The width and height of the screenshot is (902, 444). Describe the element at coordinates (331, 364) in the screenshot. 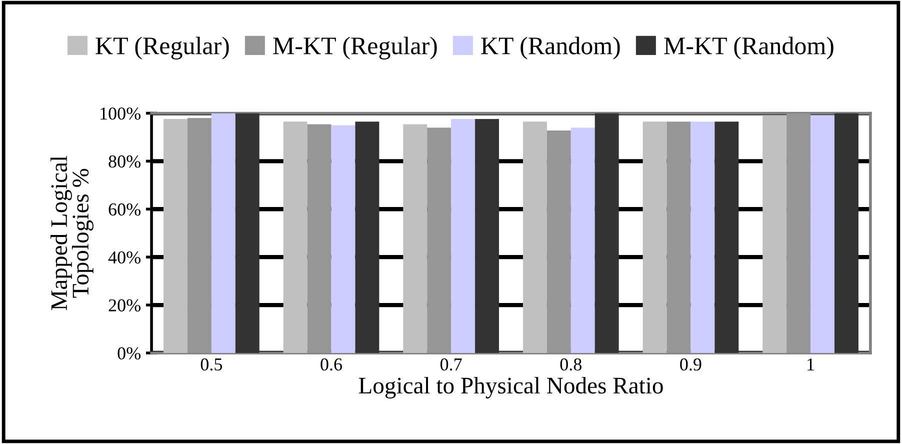

I see `x-tick-label: 0.6` at that location.